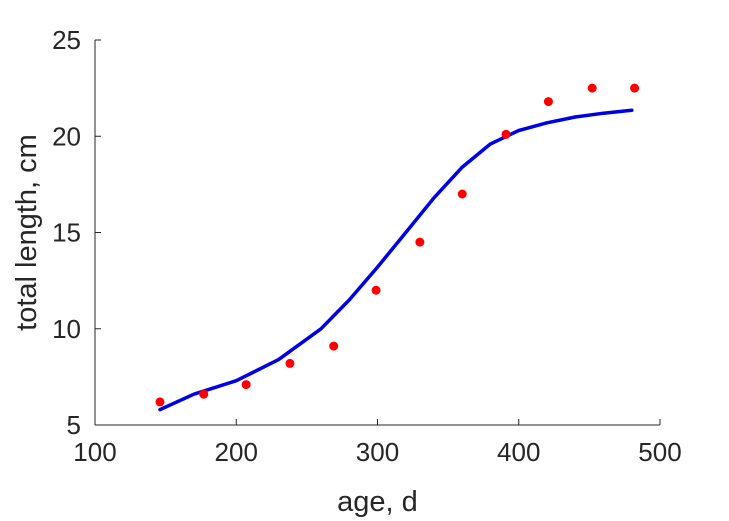  What do you see at coordinates (27, 232) in the screenshot?
I see `y-axis-label: total length, cm` at bounding box center [27, 232].